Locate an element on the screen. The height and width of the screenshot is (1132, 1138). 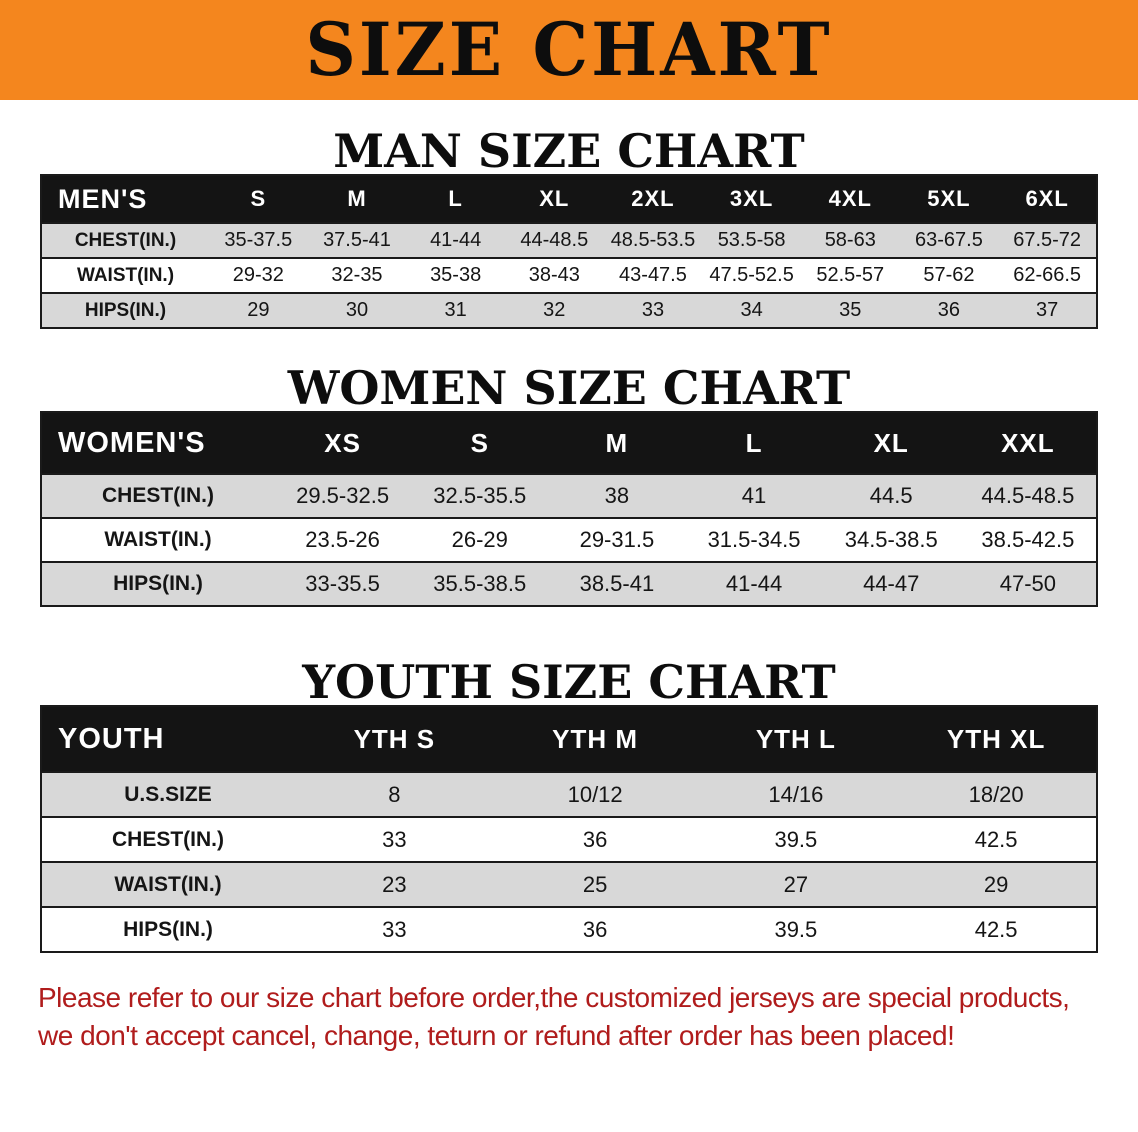
value-cell: 35 is located at coordinates (850, 310).